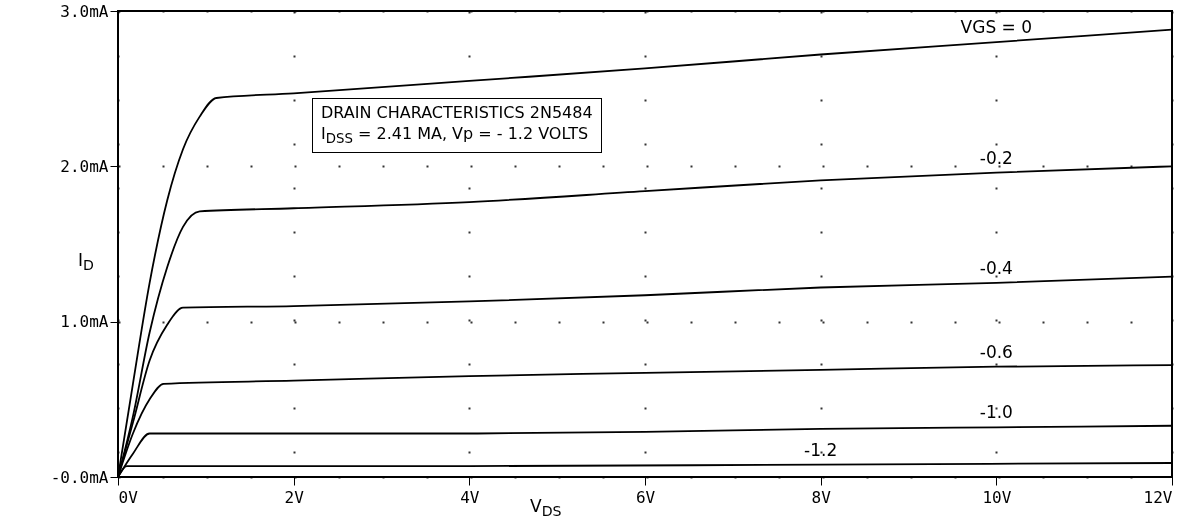 The width and height of the screenshot is (1177, 525). I want to click on x-tick-label: 12V, so click(1158, 497).